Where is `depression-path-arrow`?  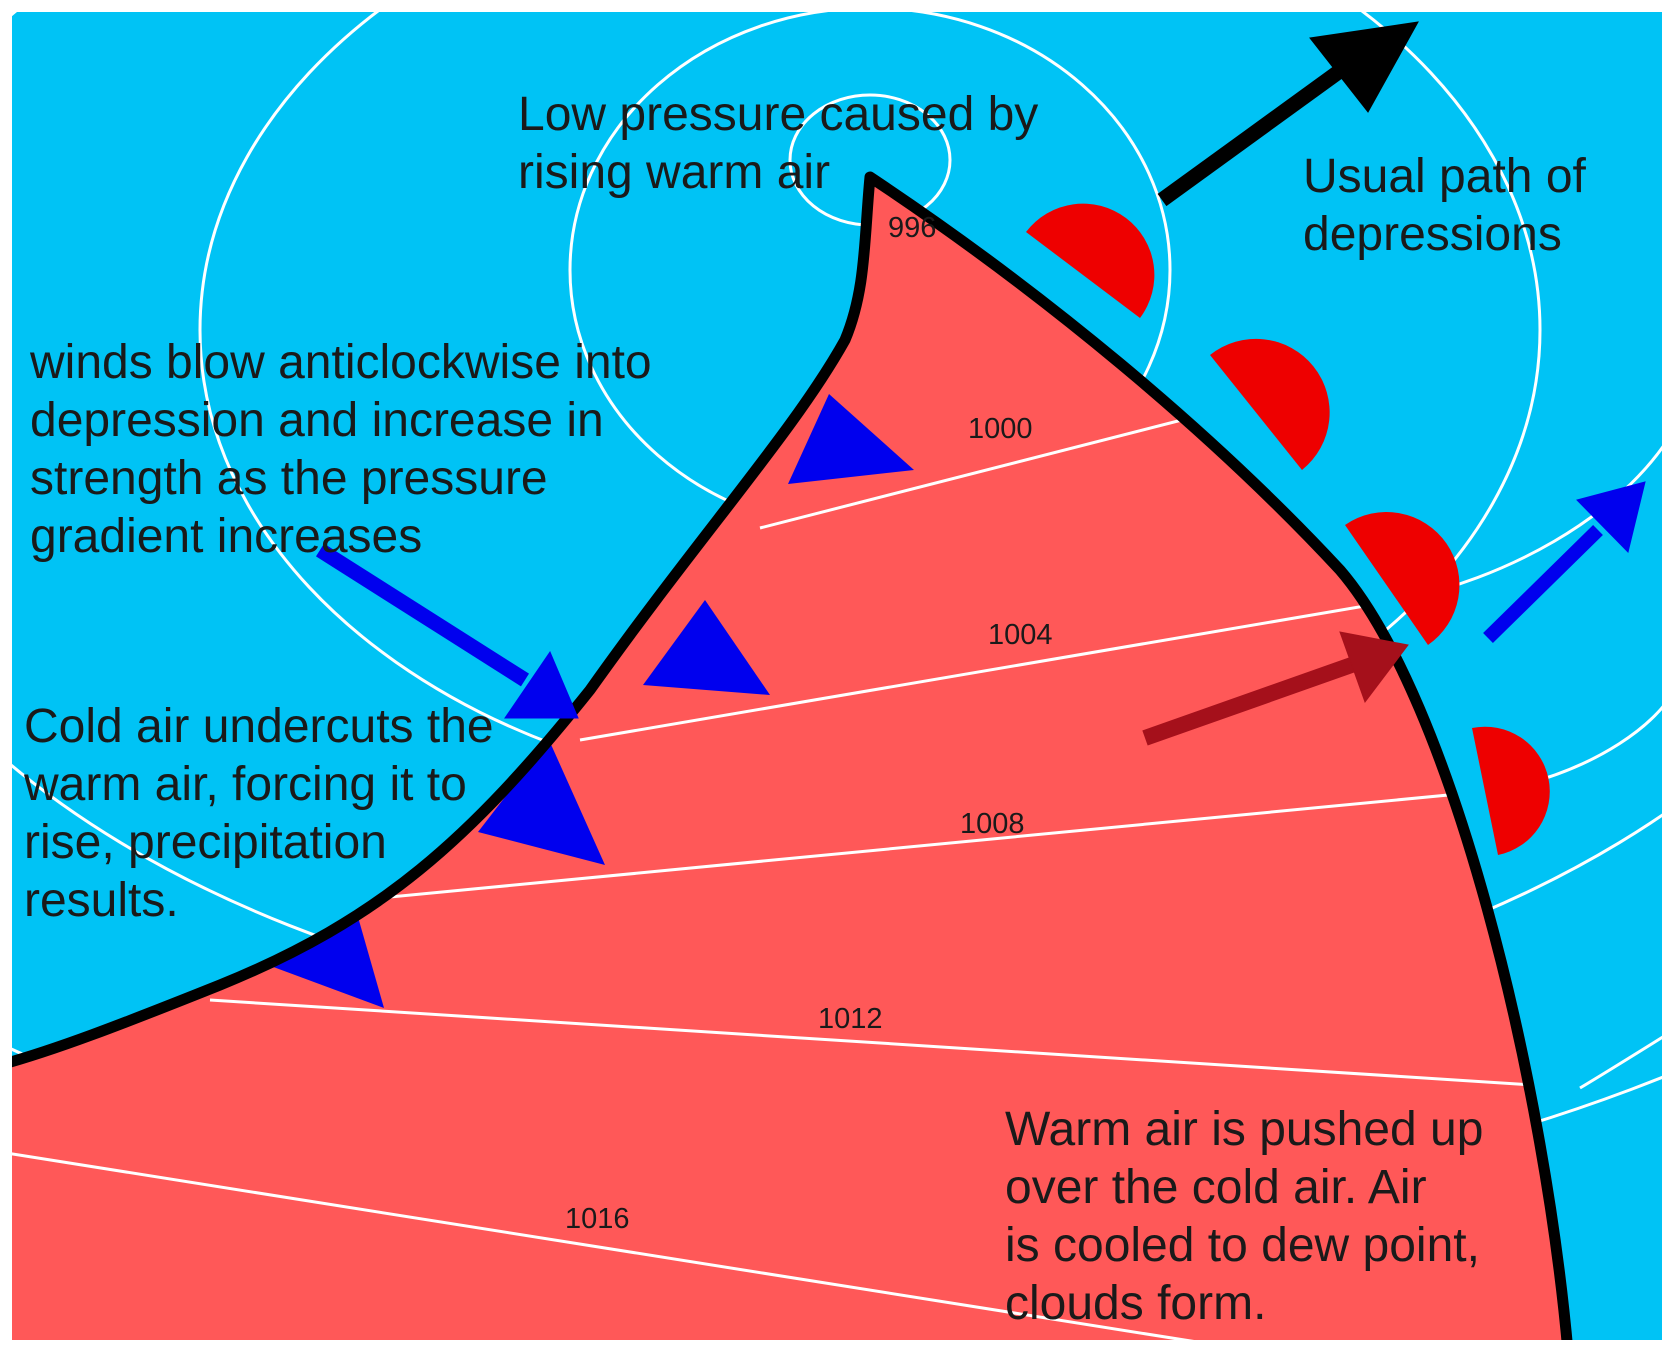
depression-path-arrow is located at coordinates (1288, 114).